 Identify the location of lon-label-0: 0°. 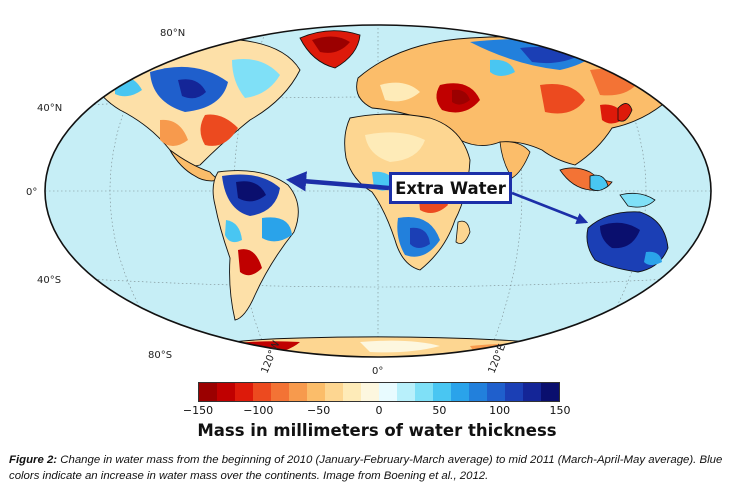
(377, 371).